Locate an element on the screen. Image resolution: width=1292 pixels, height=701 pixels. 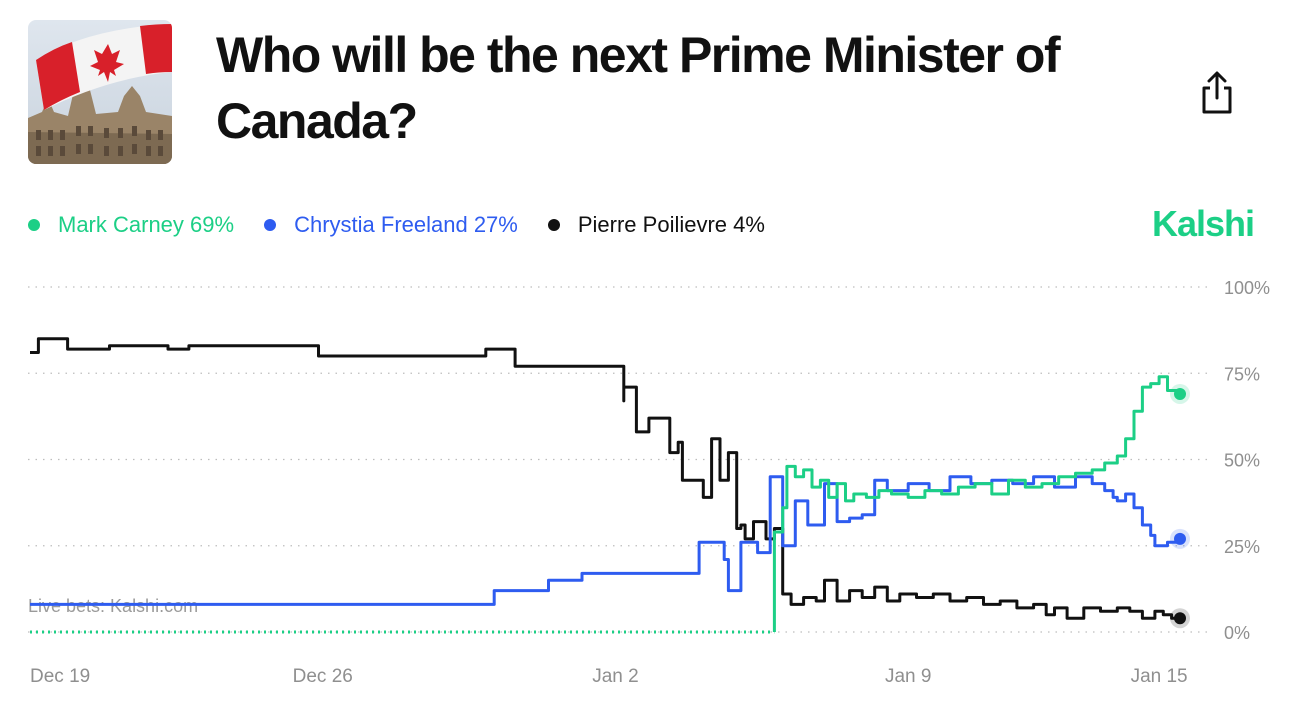
legend-label: Pierre Poilievre 4% is located at coordinates (671, 224).